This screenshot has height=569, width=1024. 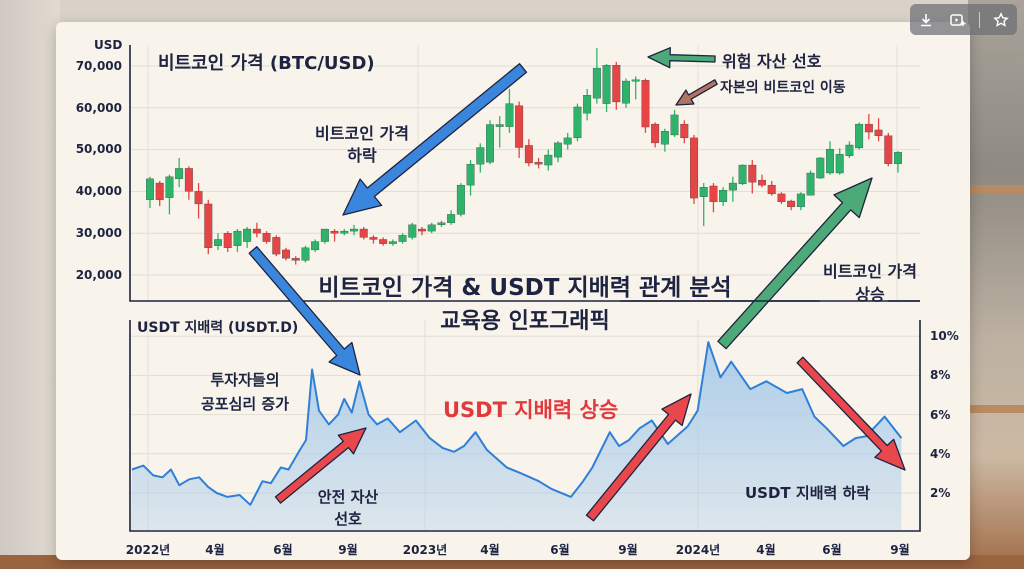 What do you see at coordinates (531, 410) in the screenshot?
I see `usdt-rise-label: USDT 지배력 상승` at bounding box center [531, 410].